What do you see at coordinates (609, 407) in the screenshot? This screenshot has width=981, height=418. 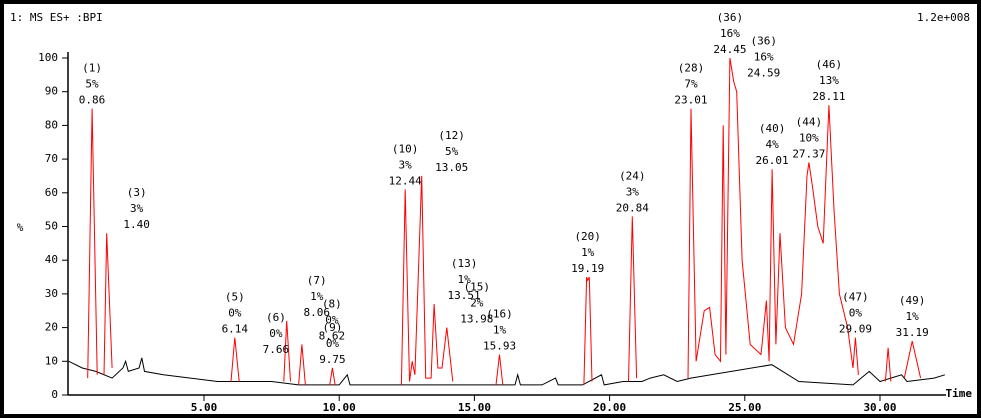 I see `x-tick-label: 20.00` at bounding box center [609, 407].